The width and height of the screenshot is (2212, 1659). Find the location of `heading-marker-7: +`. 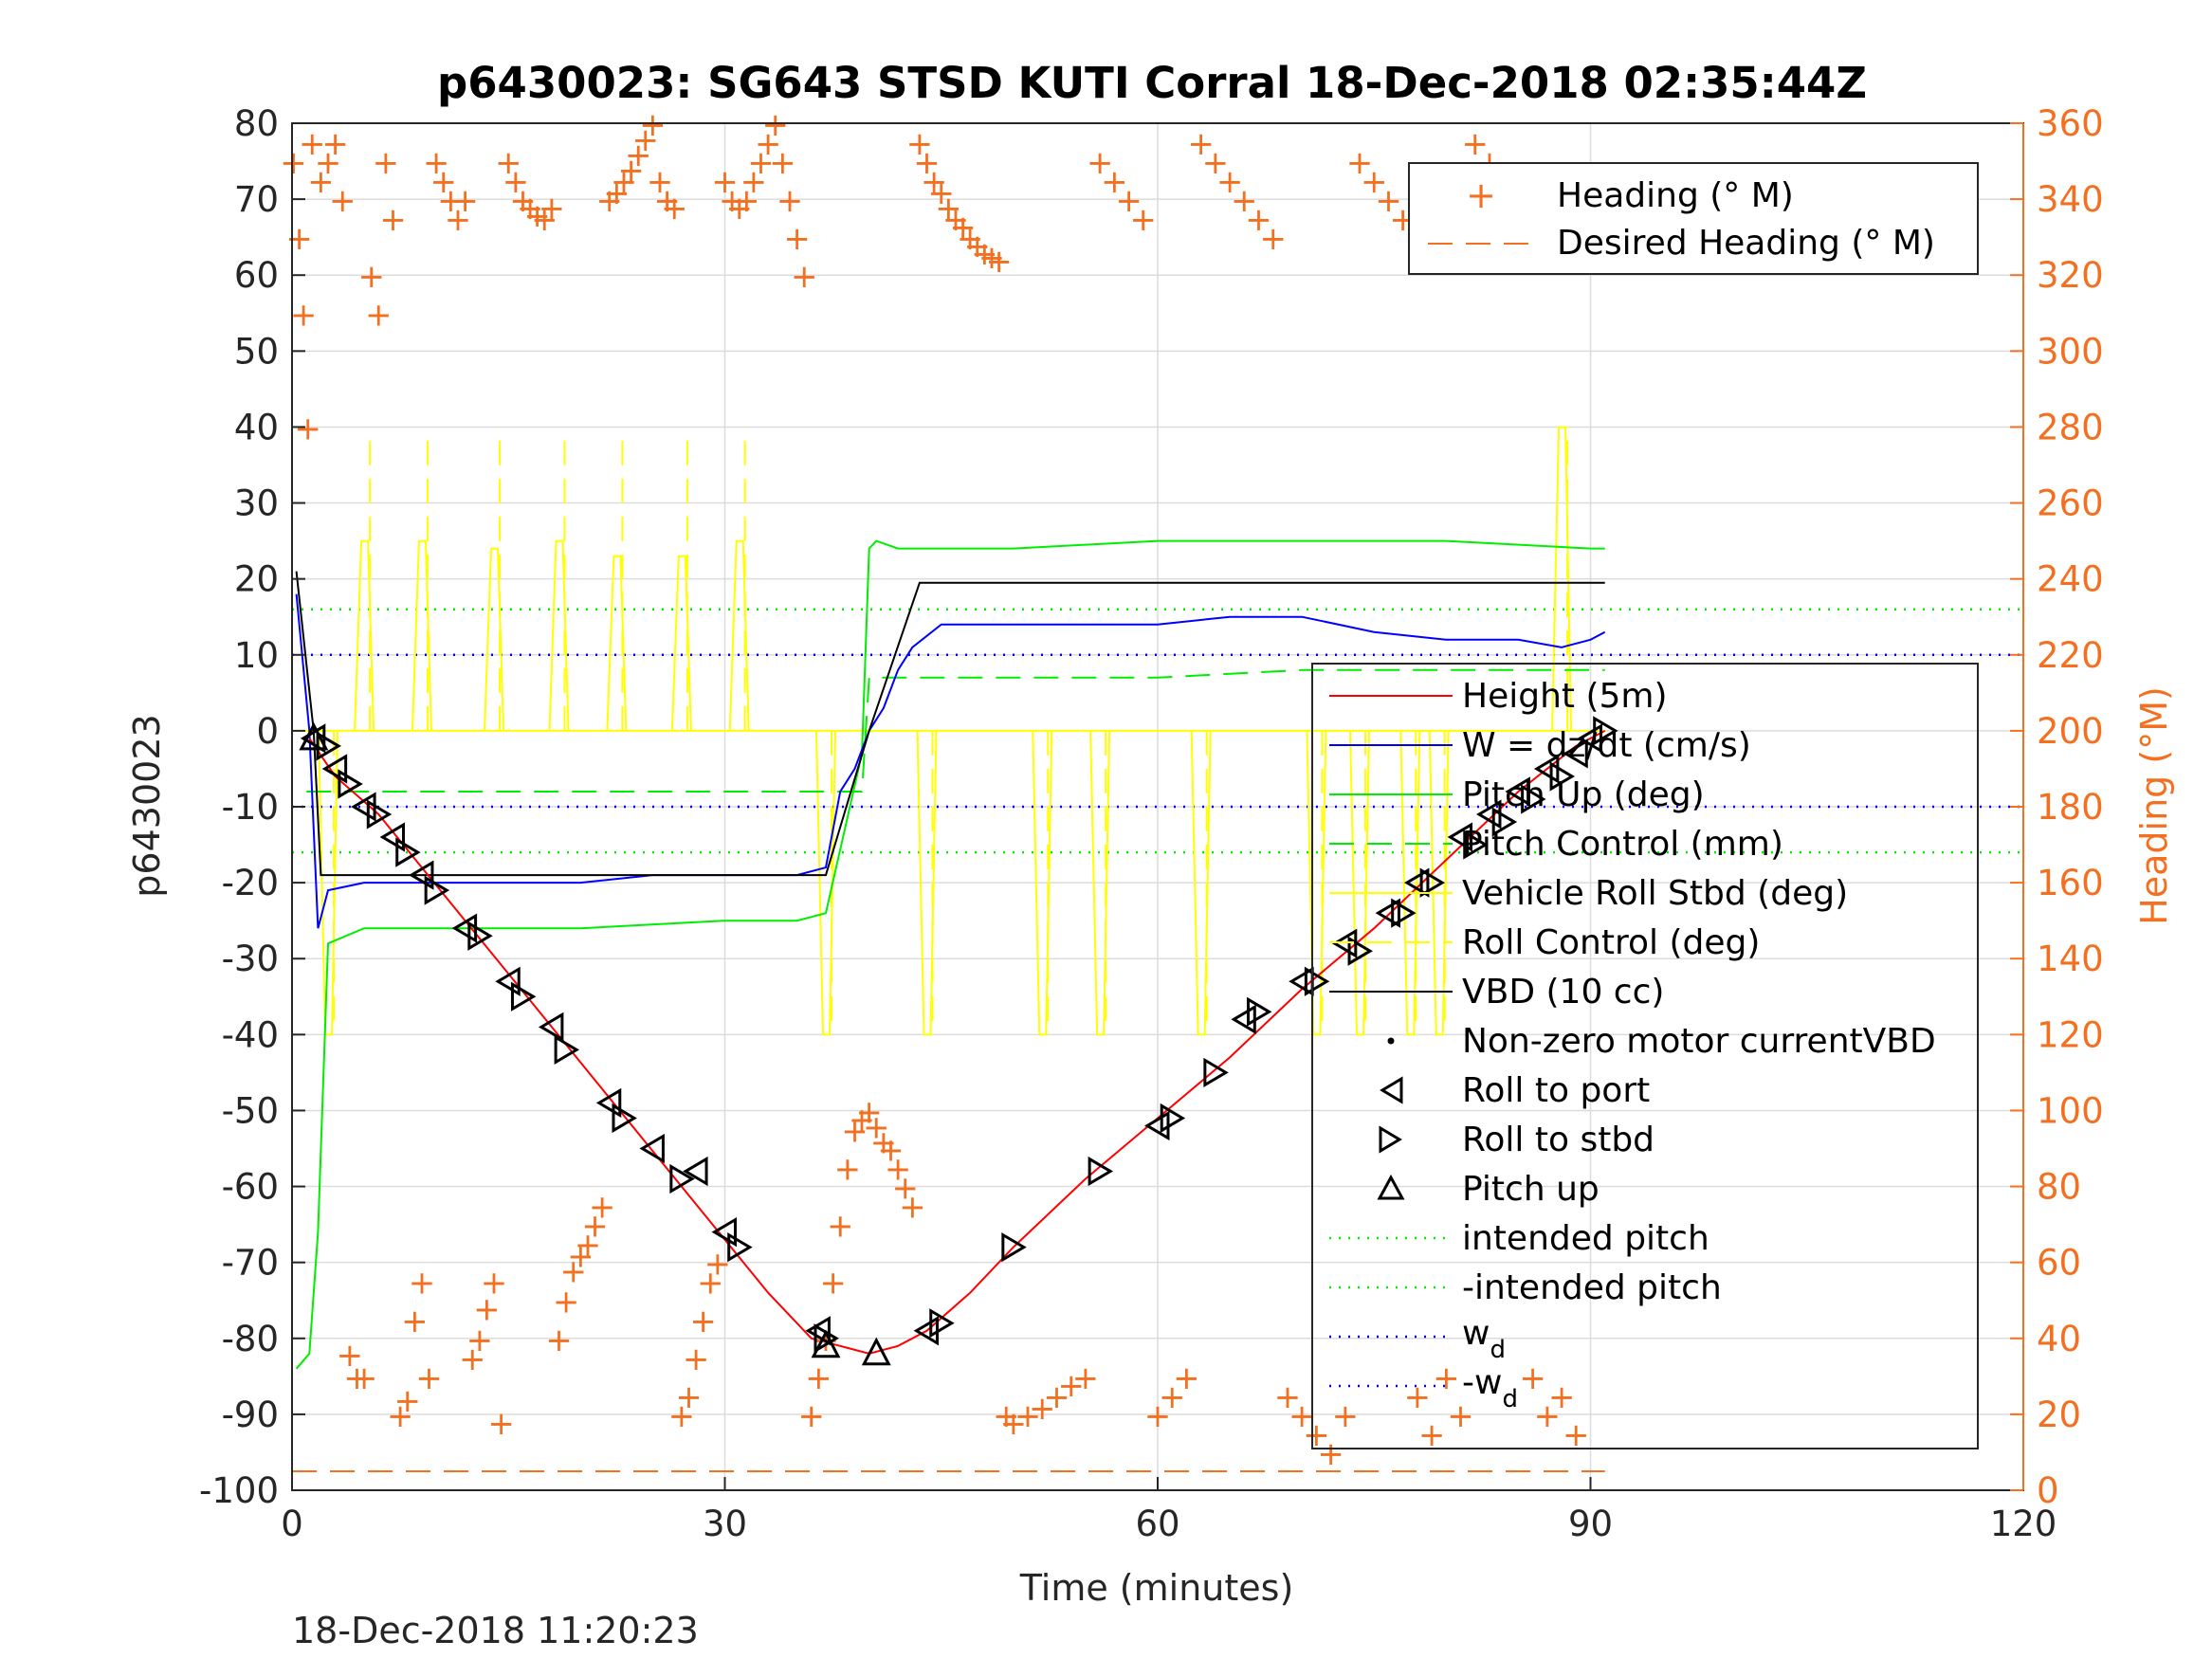

heading-marker-7: + is located at coordinates (335, 144).